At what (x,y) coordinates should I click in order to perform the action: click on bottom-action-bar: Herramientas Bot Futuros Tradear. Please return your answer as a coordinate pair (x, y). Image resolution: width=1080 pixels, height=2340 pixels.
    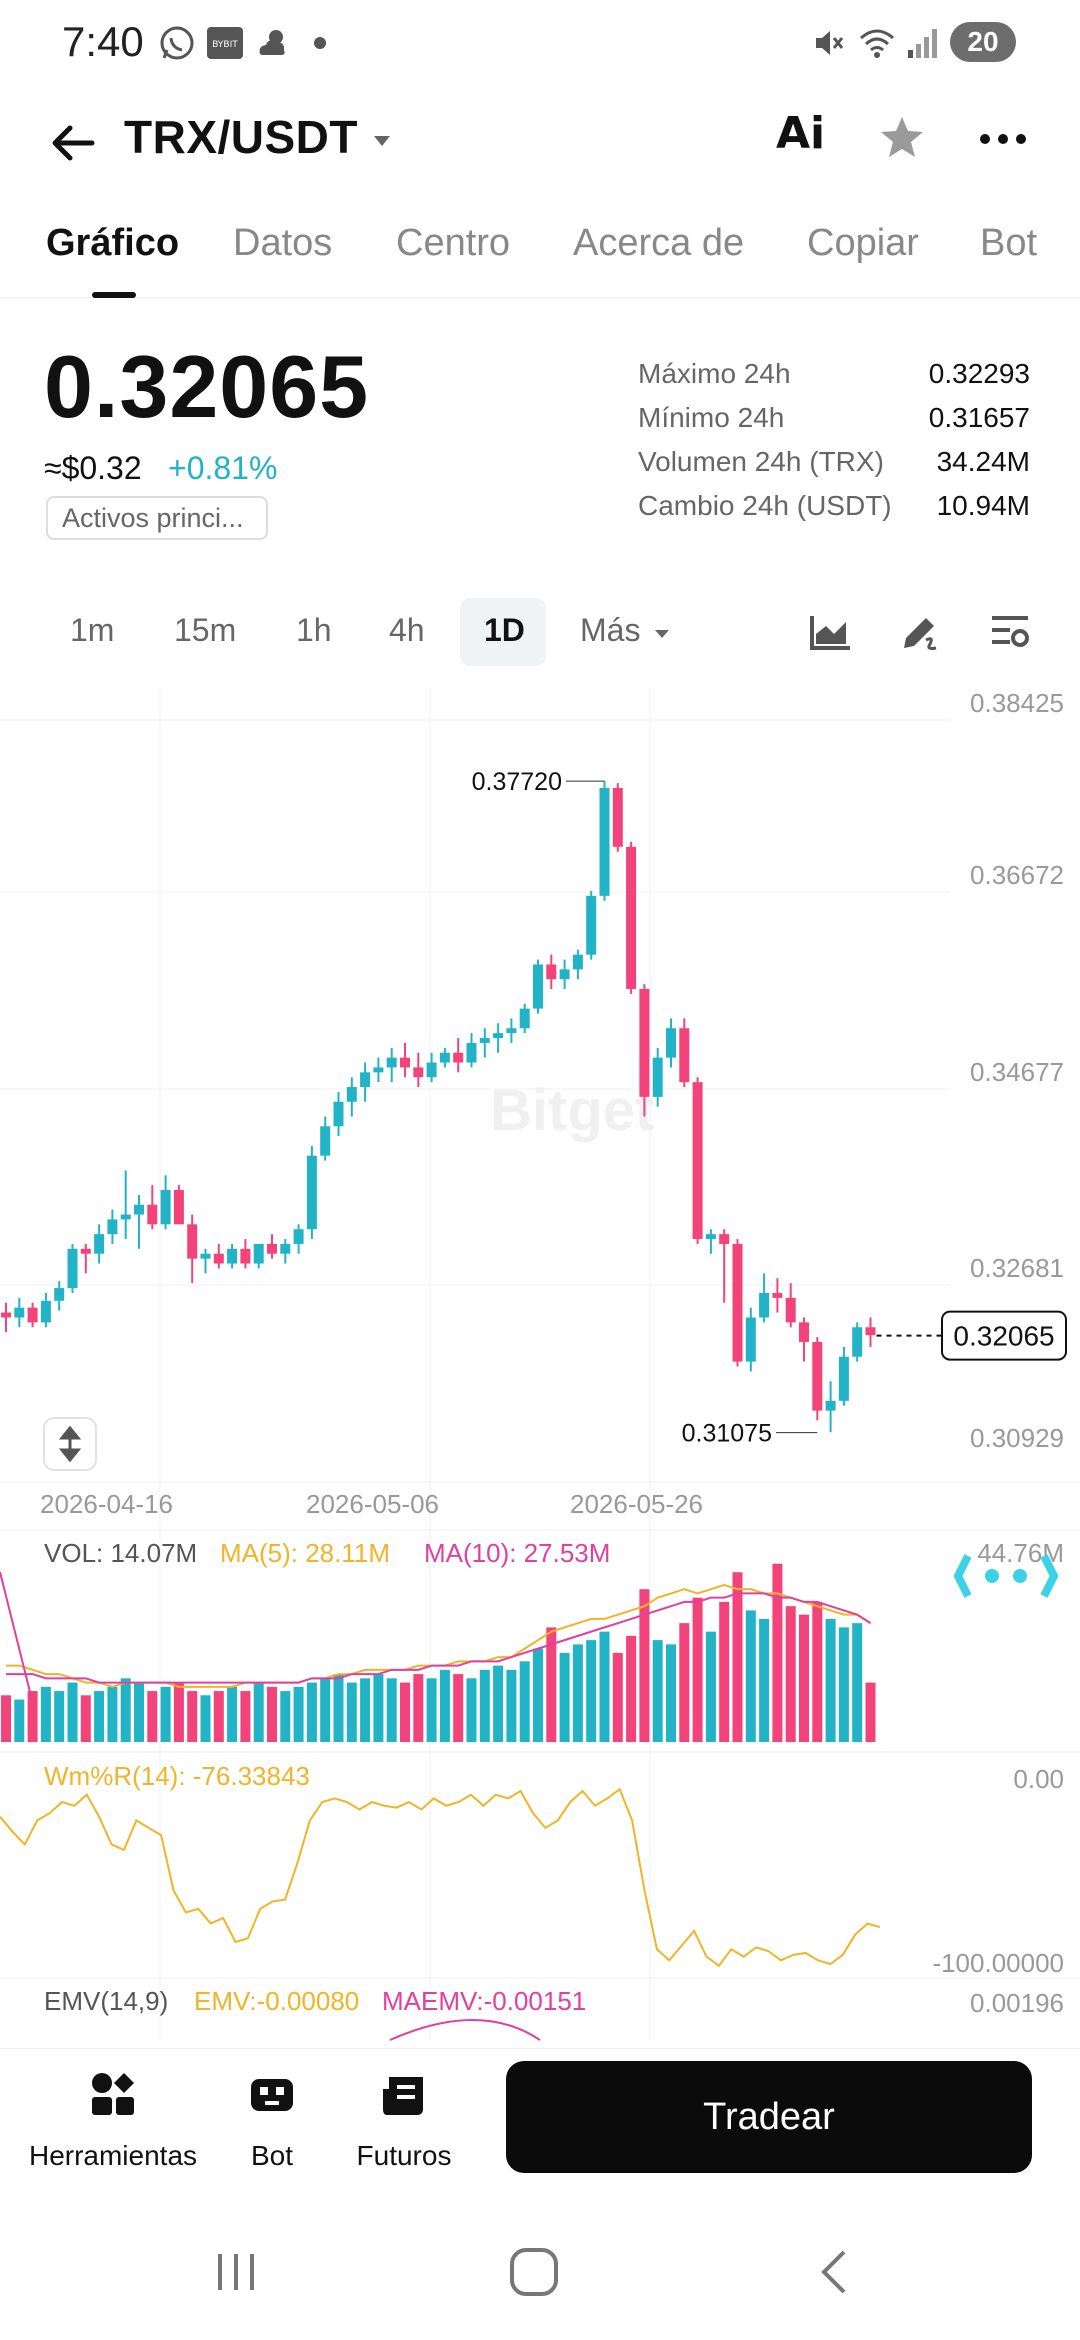
    Looking at the image, I should click on (540, 2128).